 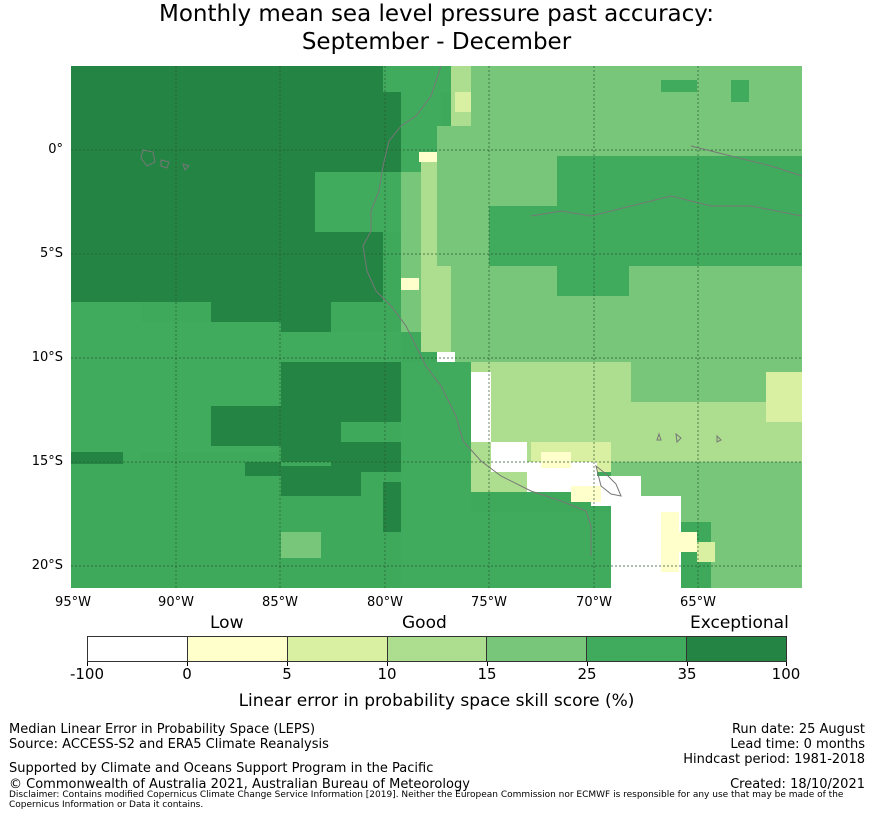 What do you see at coordinates (698, 602) in the screenshot?
I see `lon-label-65w: 65°W` at bounding box center [698, 602].